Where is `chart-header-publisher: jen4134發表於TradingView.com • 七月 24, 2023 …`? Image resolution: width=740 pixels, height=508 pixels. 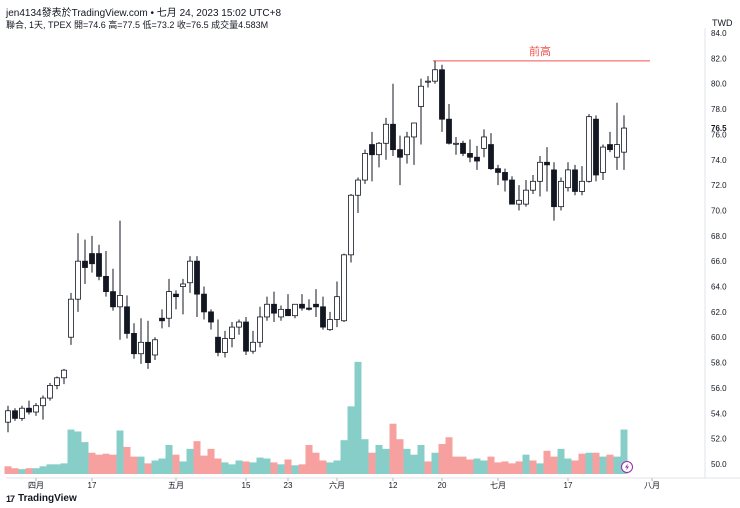
chart-header-publisher: jen4134發表於TradingView.com • 七月 24, 2023 … is located at coordinates (144, 13).